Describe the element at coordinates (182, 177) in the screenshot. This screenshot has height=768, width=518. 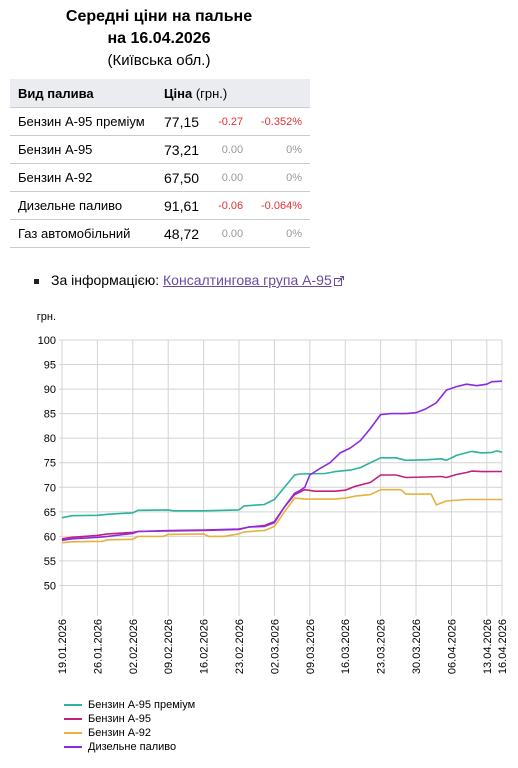
I see `price-cell: 67,50` at that location.